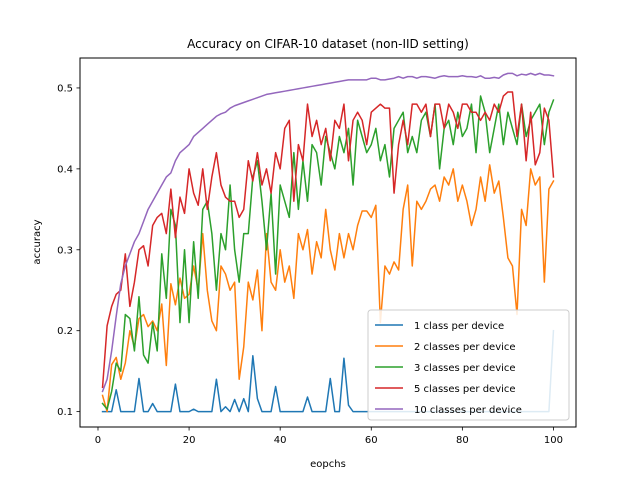  Describe the element at coordinates (465, 368) in the screenshot. I see `legend-label: 3 classes per device` at that location.